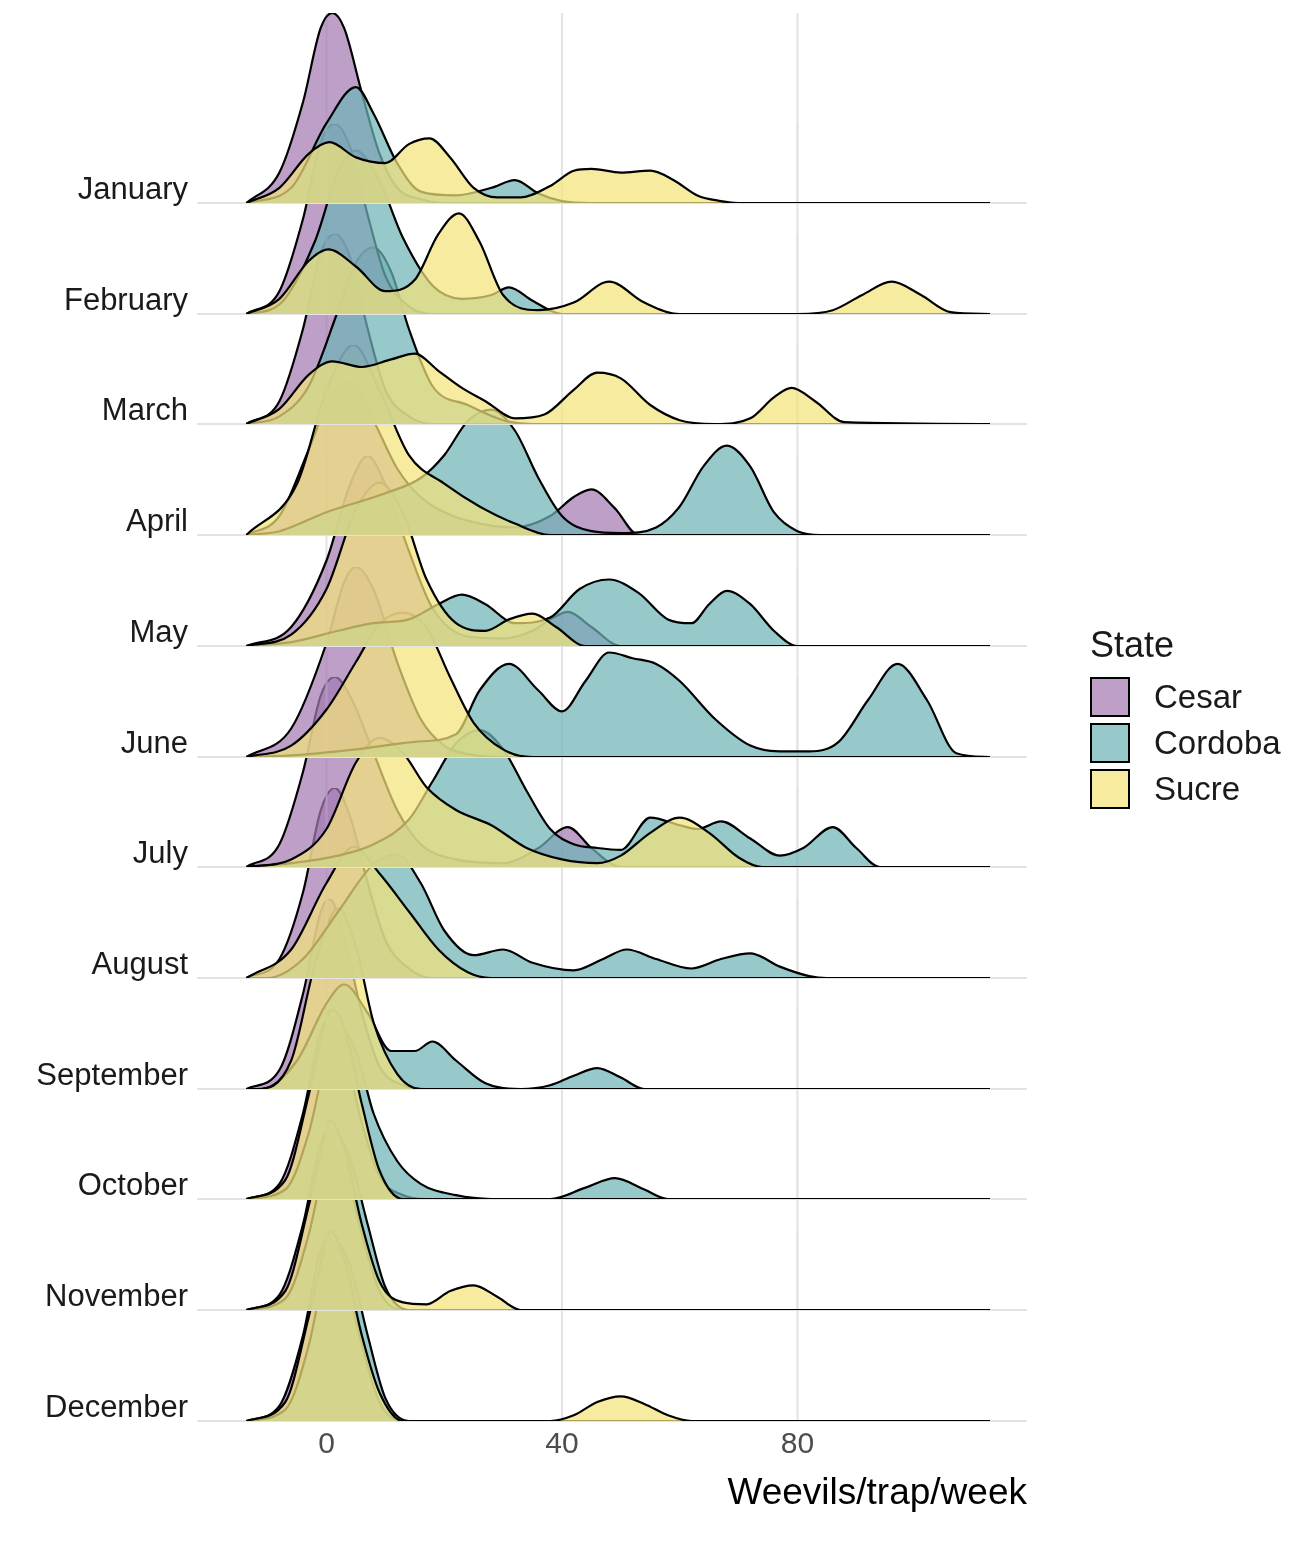 This screenshot has width=1313, height=1546. What do you see at coordinates (877, 1491) in the screenshot?
I see `x-axis-title: Weevils/trap/week` at bounding box center [877, 1491].